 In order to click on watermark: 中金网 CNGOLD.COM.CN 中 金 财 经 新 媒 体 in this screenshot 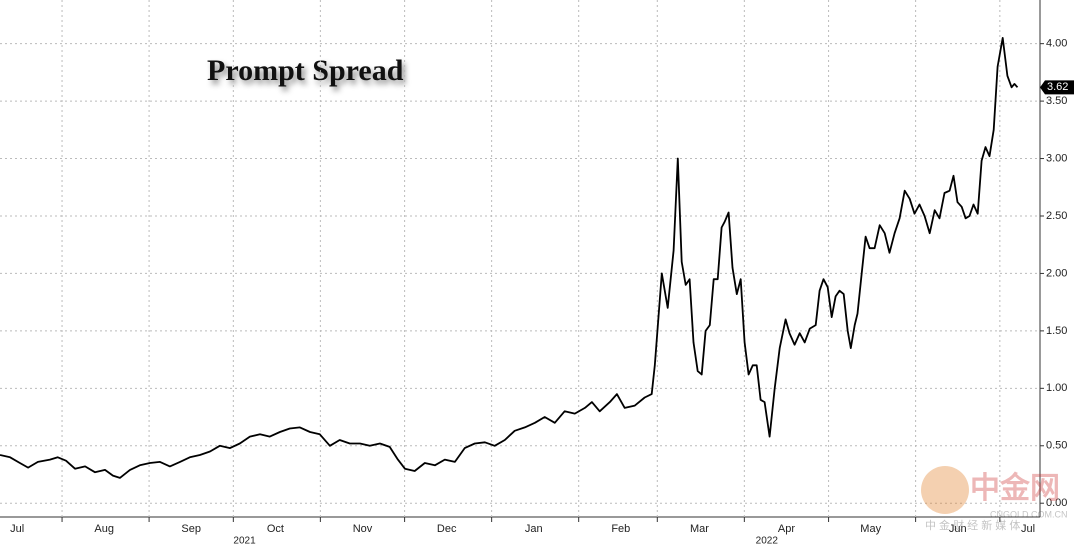, I will do `click(994, 499)`.